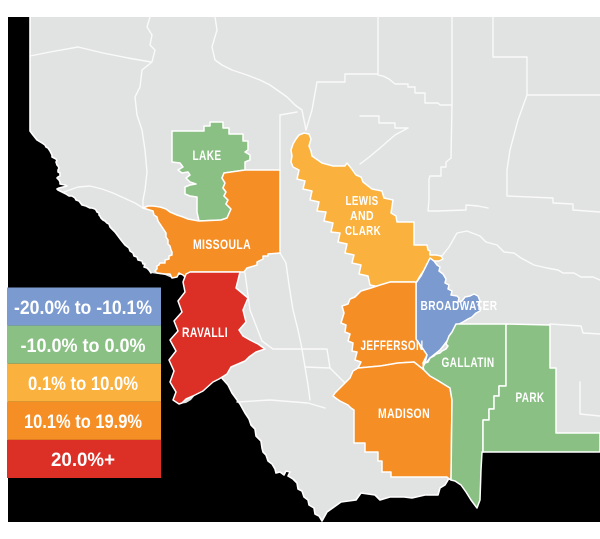  What do you see at coordinates (392, 345) in the screenshot?
I see `svg-text: JEFFERSON` at bounding box center [392, 345].